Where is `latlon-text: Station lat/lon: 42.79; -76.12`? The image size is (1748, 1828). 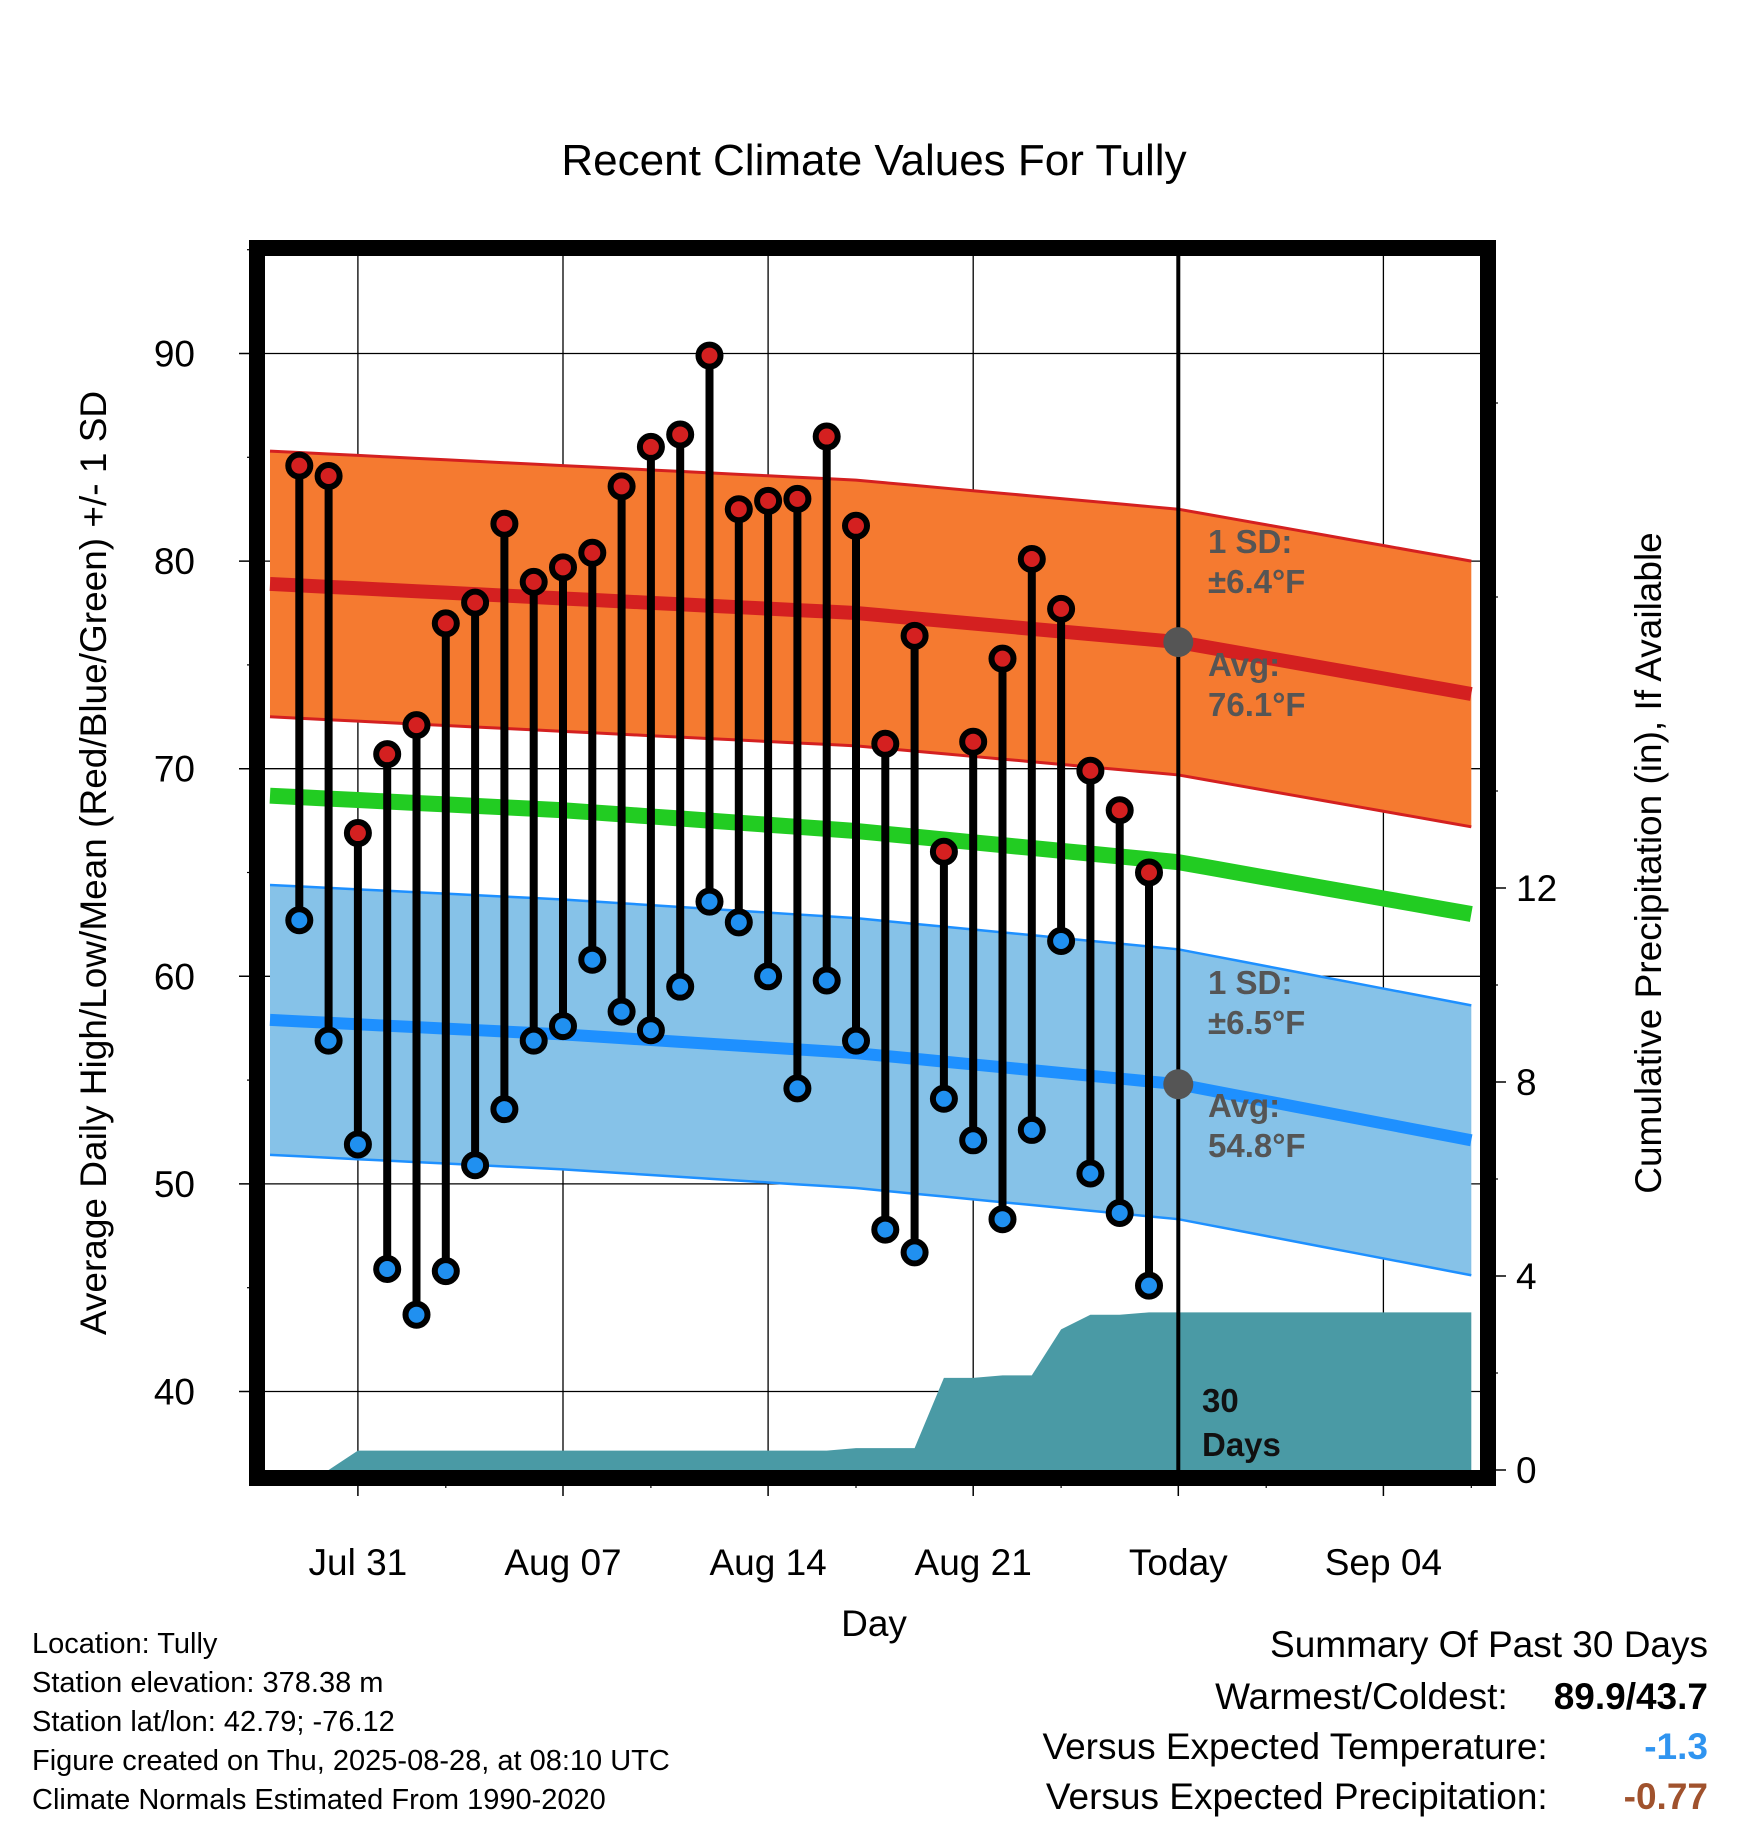 latlon-text: Station lat/lon: 42.79; -76.12 is located at coordinates (213, 1722).